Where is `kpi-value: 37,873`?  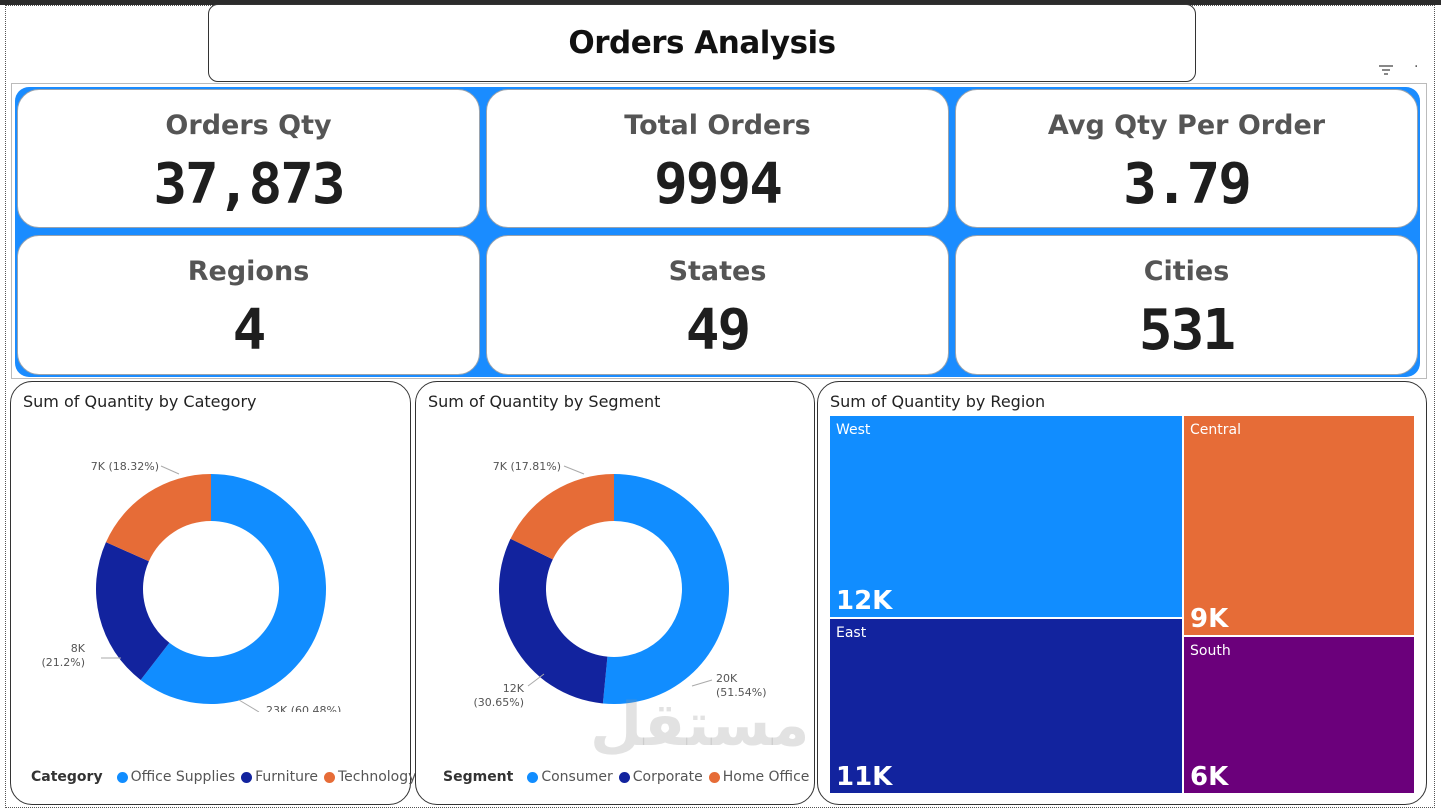 kpi-value: 37,873 is located at coordinates (249, 184).